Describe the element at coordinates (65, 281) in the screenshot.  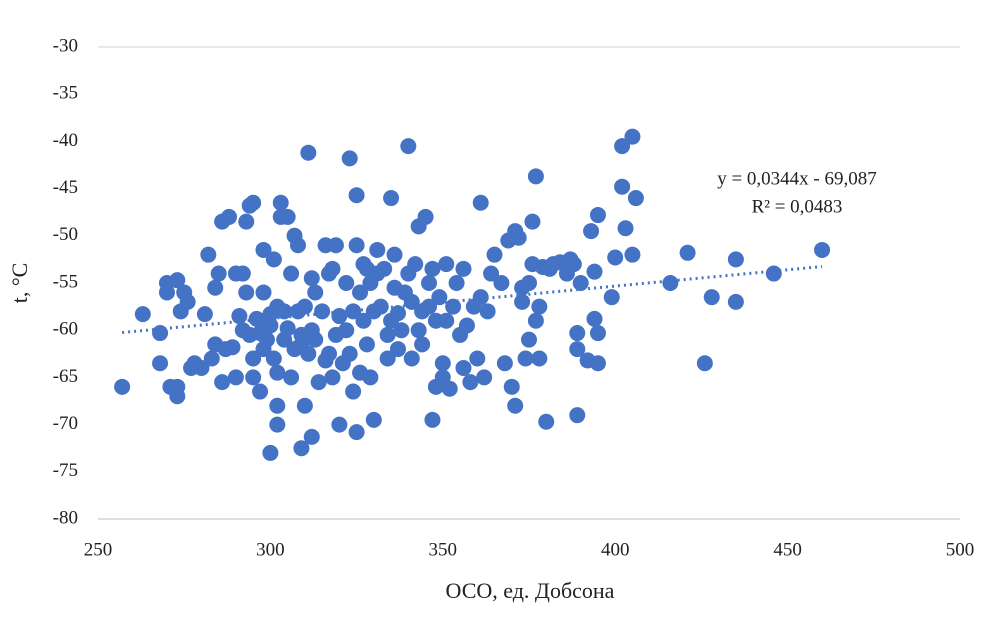
I see `y-tick-label: -55` at that location.